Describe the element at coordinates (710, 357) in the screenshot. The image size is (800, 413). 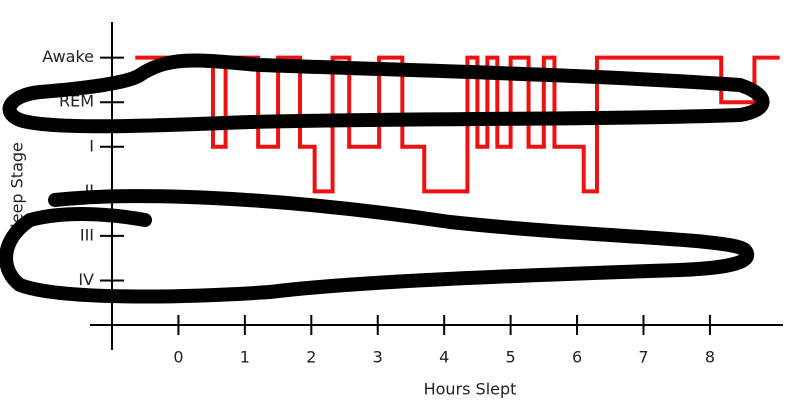
I see `x-tick-label: 8` at that location.